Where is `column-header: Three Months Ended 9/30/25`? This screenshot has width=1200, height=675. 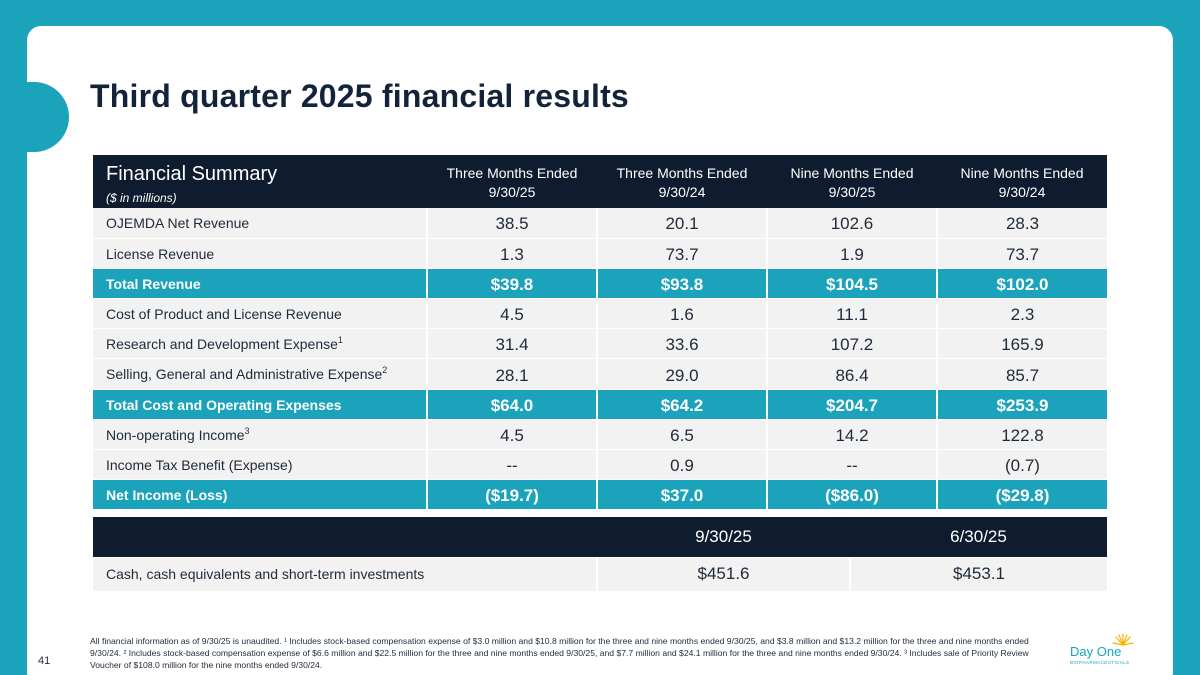 column-header: Three Months Ended 9/30/25 is located at coordinates (512, 181).